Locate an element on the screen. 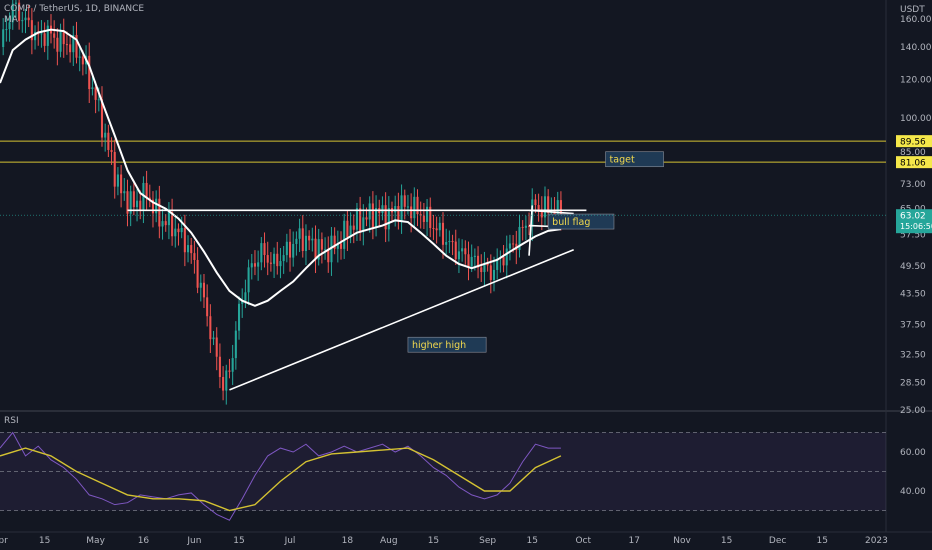 This screenshot has height=550, width=932. rsi-indicator-label: RSI is located at coordinates (11, 421).